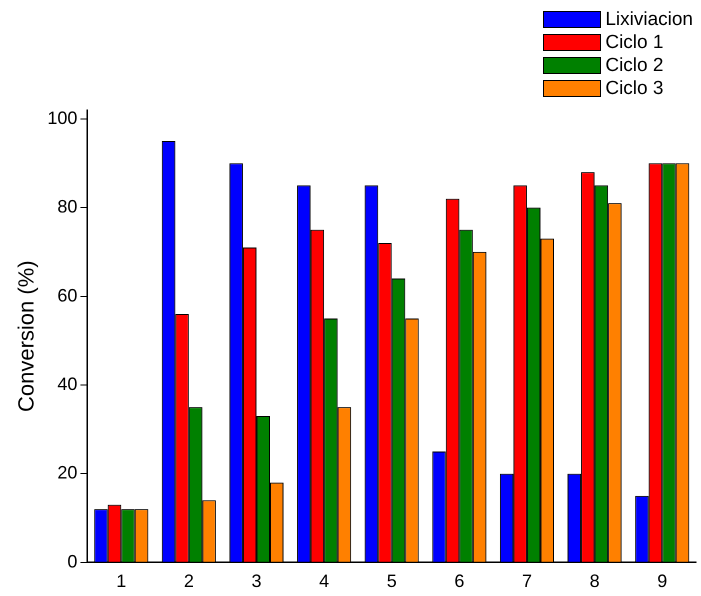  Describe the element at coordinates (662, 581) in the screenshot. I see `x-tick-label: 9` at that location.